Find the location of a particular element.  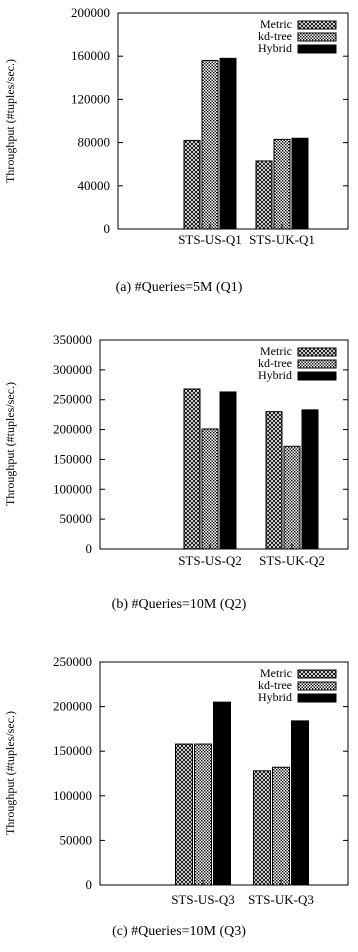

bar-hybrid-sts-uk-q2 is located at coordinates (310, 479).